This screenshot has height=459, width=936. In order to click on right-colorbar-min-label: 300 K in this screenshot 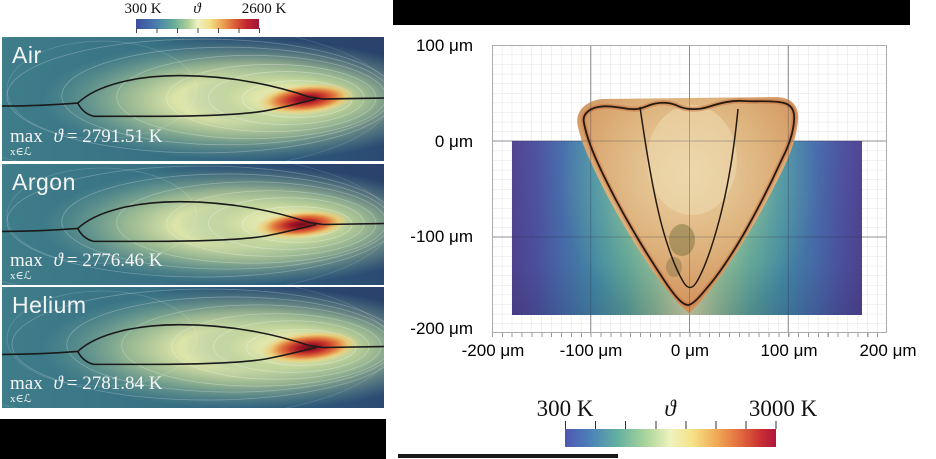, I will do `click(565, 408)`.